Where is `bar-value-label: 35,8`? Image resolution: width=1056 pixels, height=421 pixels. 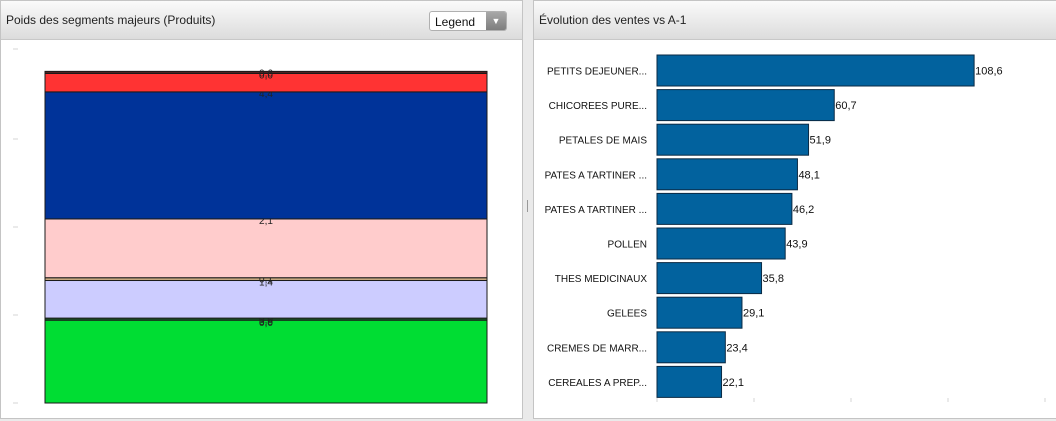
bar-value-label: 35,8 is located at coordinates (773, 279).